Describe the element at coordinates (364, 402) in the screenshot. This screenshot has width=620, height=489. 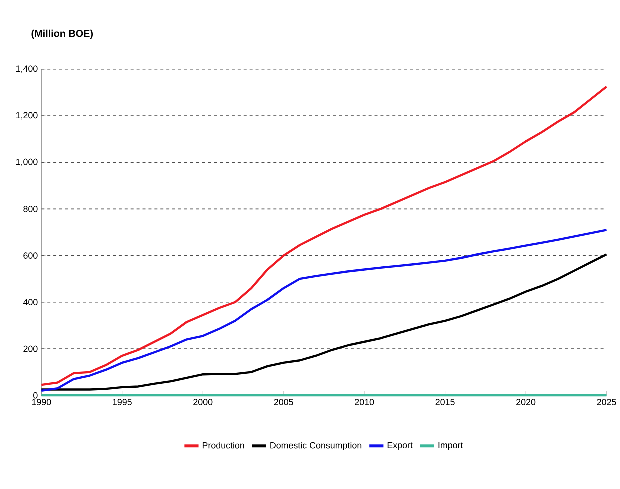
I see `x-tick-label: 2010` at that location.